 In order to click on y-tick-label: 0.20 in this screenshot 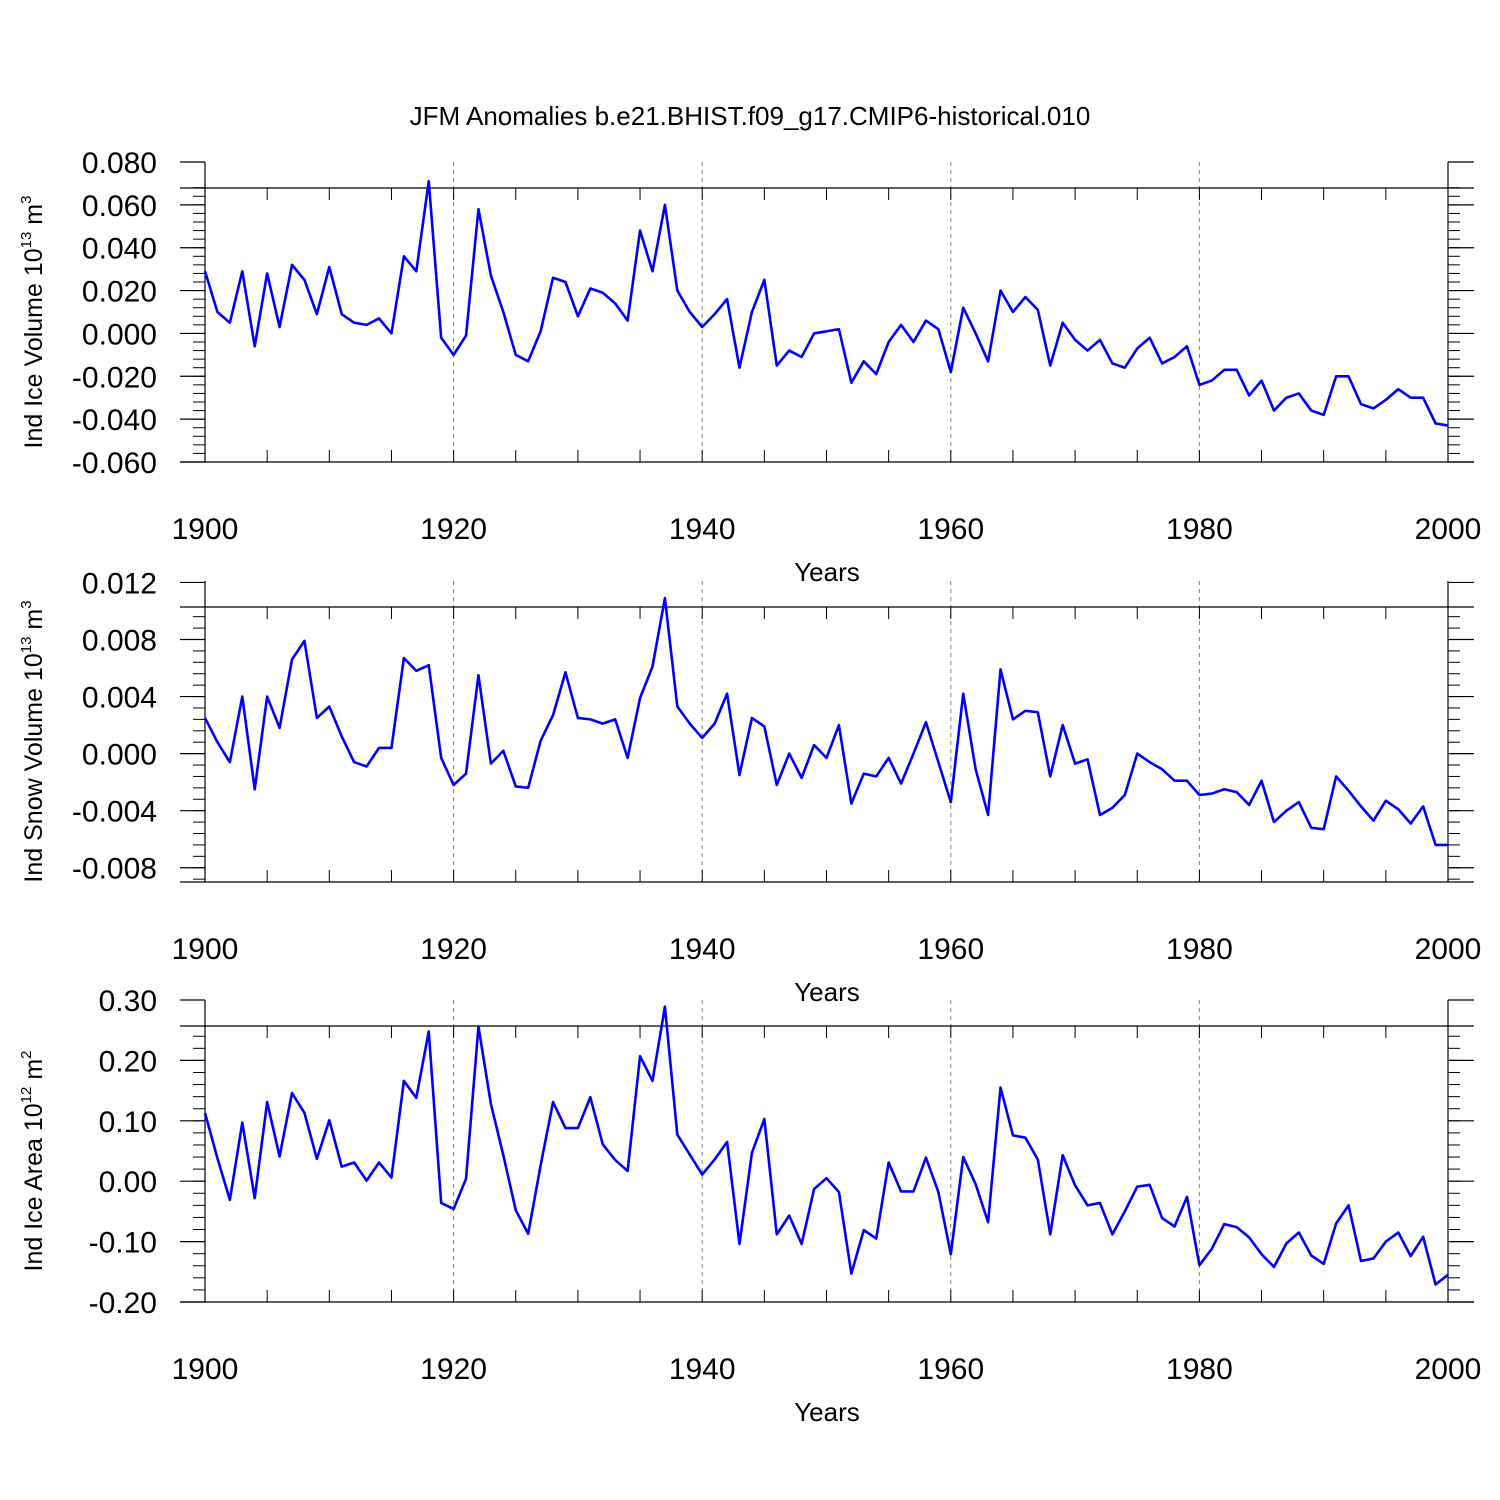, I will do `click(128, 1061)`.